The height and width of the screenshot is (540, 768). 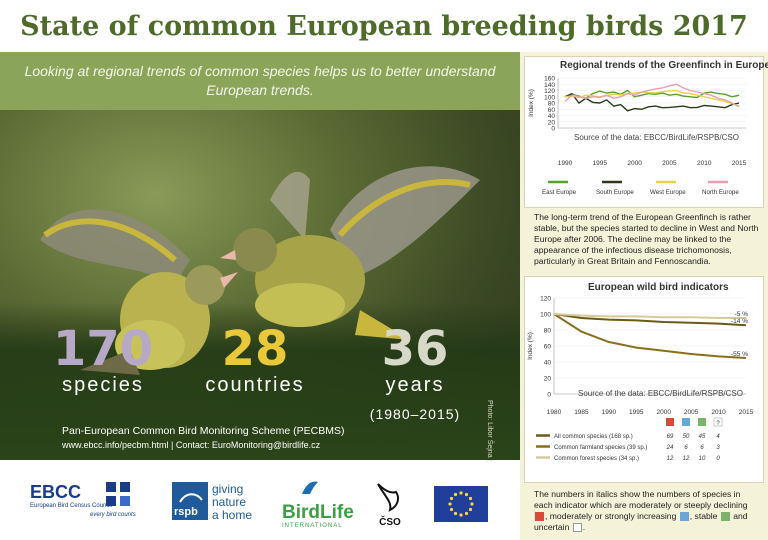 What do you see at coordinates (549, 85) in the screenshot?
I see `chart1-y-tick: 140` at bounding box center [549, 85].